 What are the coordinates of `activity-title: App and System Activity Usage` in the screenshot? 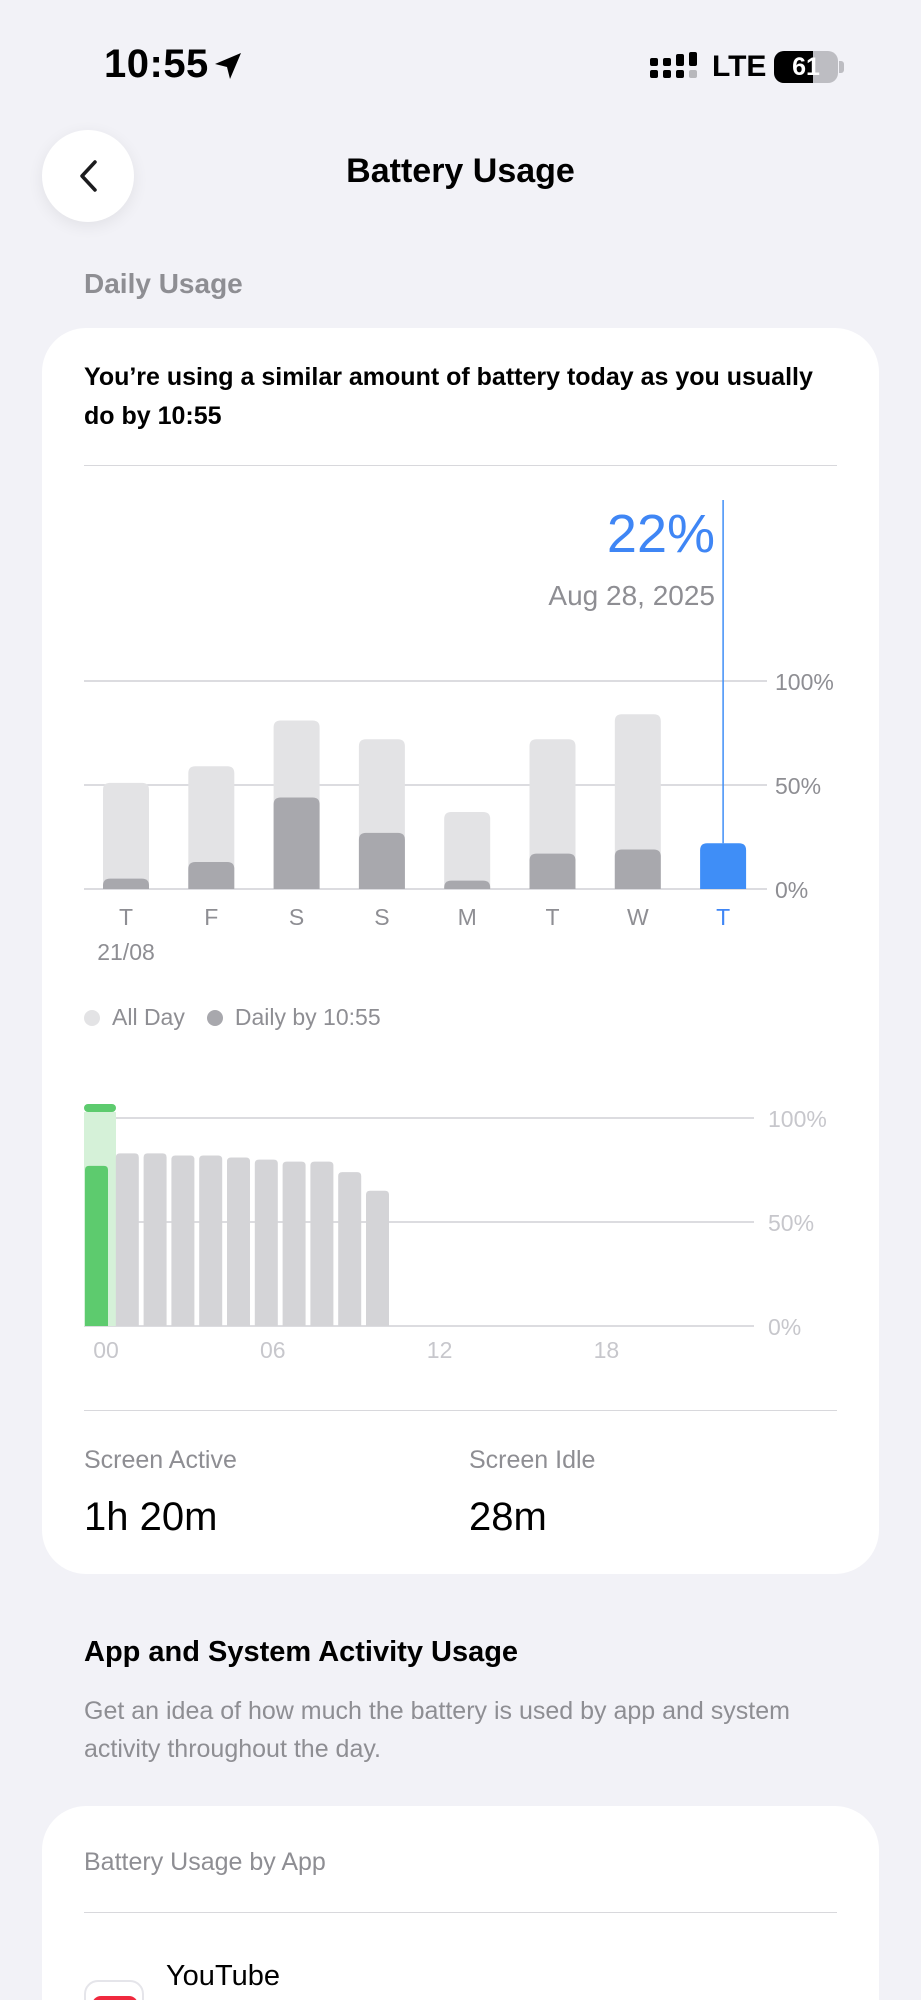 It's located at (301, 1652).